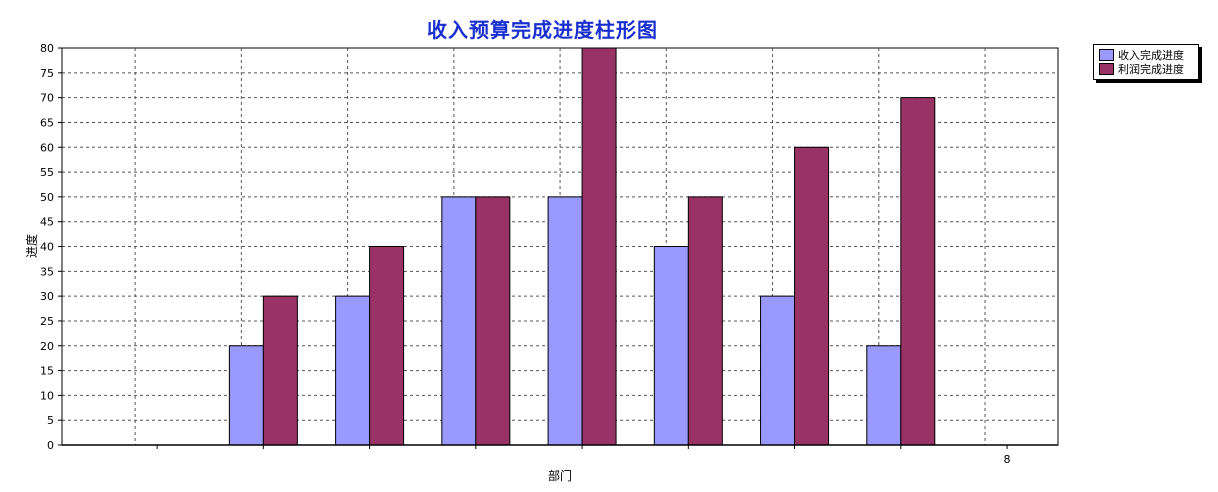  Describe the element at coordinates (47, 222) in the screenshot. I see `y-tick-label: 45` at that location.